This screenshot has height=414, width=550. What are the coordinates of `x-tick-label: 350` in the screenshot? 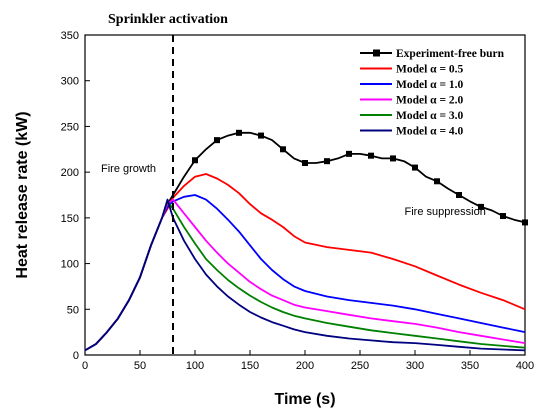 It's located at (470, 366).